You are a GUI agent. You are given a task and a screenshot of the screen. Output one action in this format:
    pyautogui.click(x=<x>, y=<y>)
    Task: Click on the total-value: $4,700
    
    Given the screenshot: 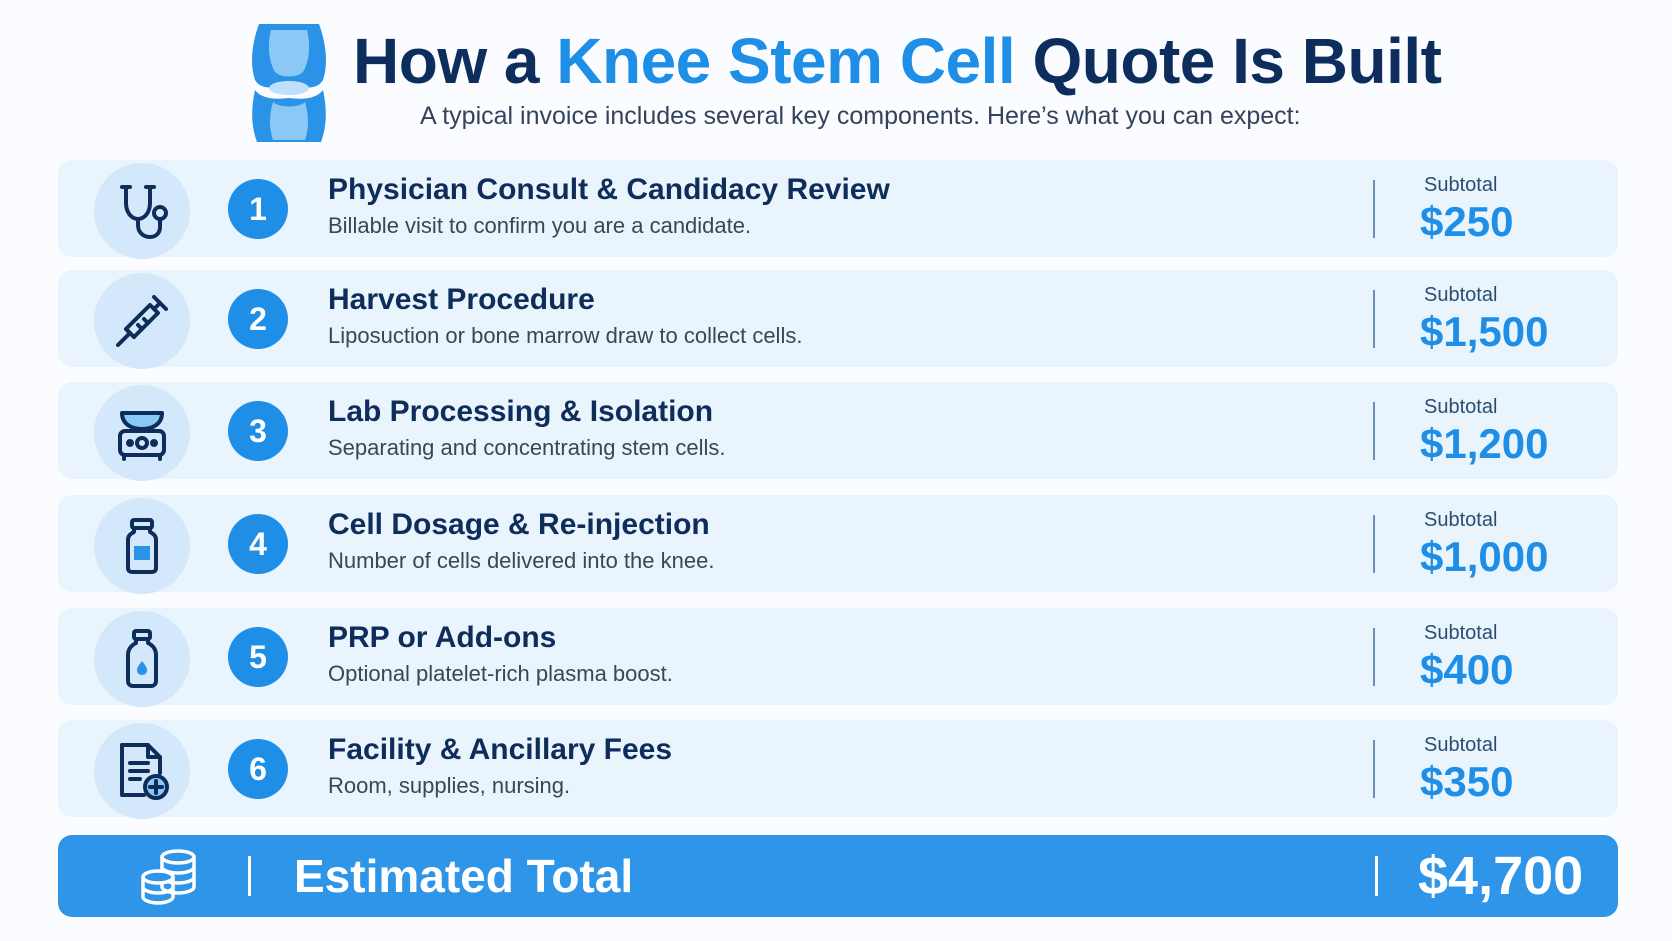 What is the action you would take?
    pyautogui.click(x=1501, y=876)
    